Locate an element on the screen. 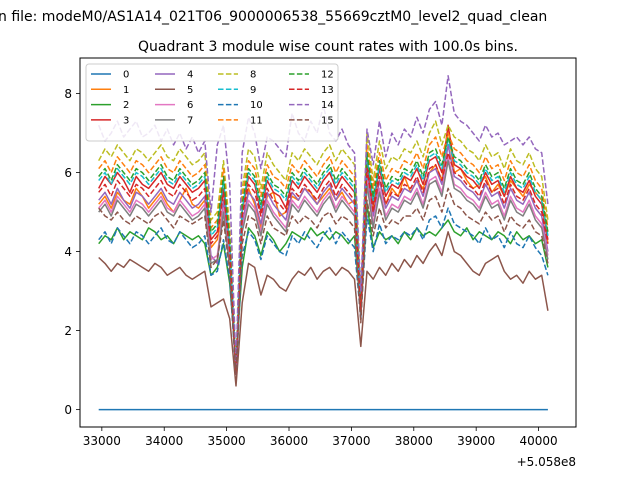 This screenshot has width=640, height=480. legend-label: 8 is located at coordinates (253, 75).